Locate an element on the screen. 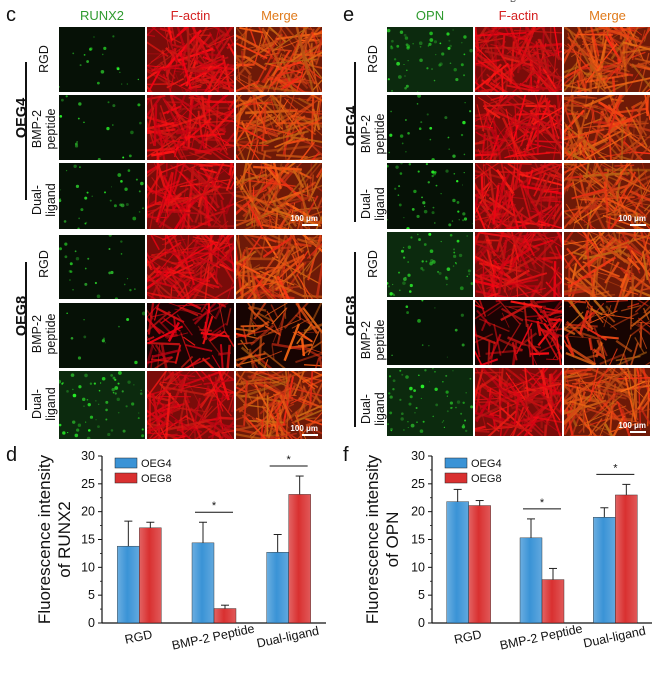 This screenshot has width=657, height=683. y-tick-label: 10 is located at coordinates (418, 567).